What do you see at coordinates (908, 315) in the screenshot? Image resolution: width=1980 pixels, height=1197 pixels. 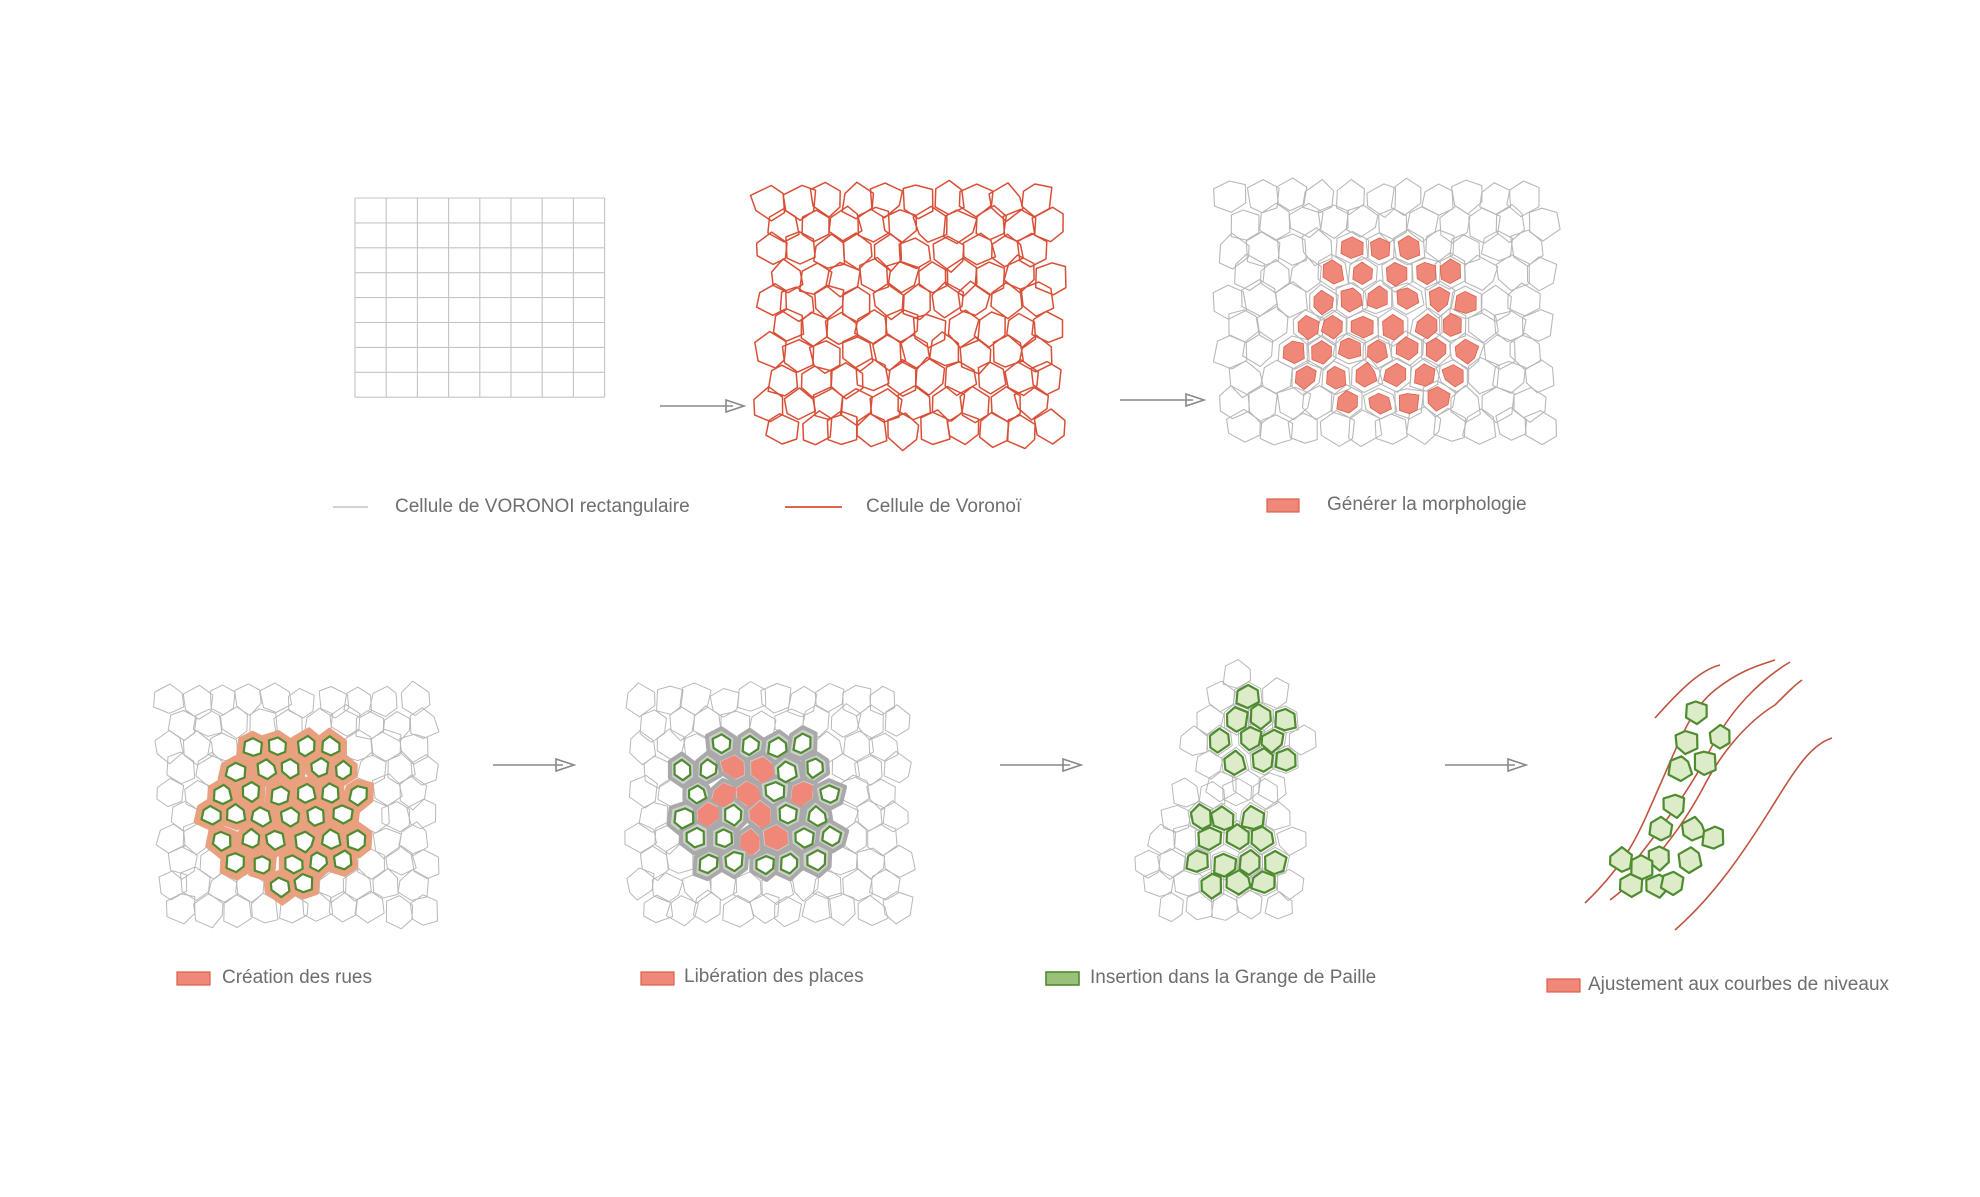 I see `voronoi-cell-grid` at bounding box center [908, 315].